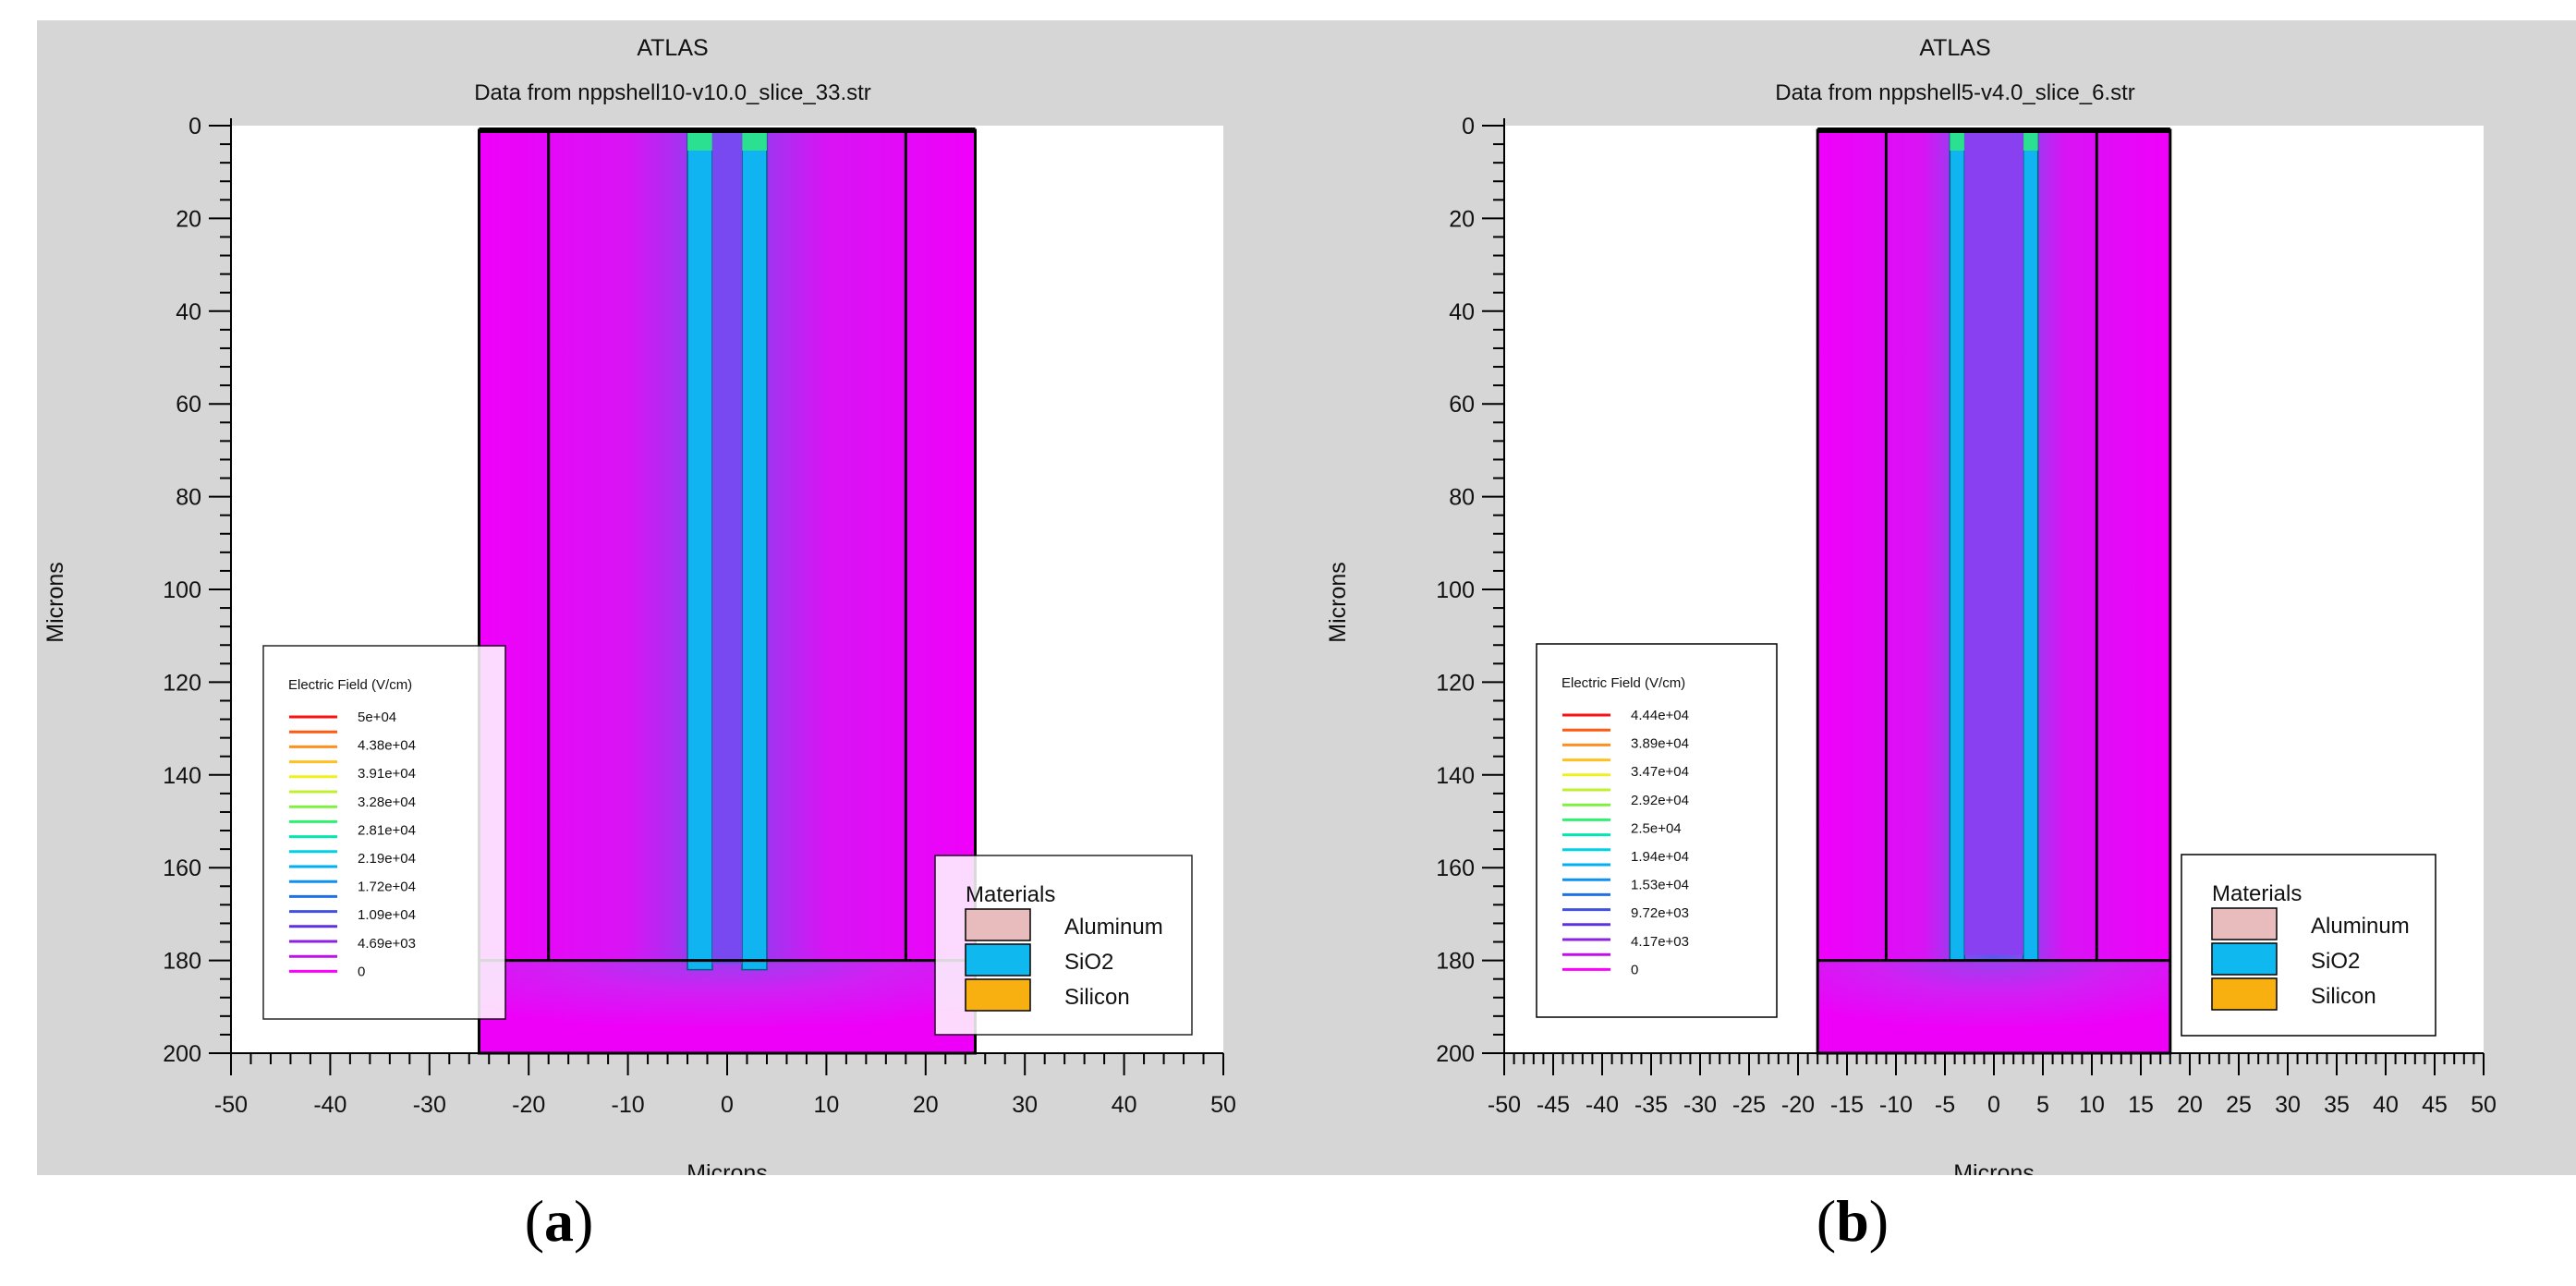  I want to click on x-tick-label: -50, so click(231, 1105).